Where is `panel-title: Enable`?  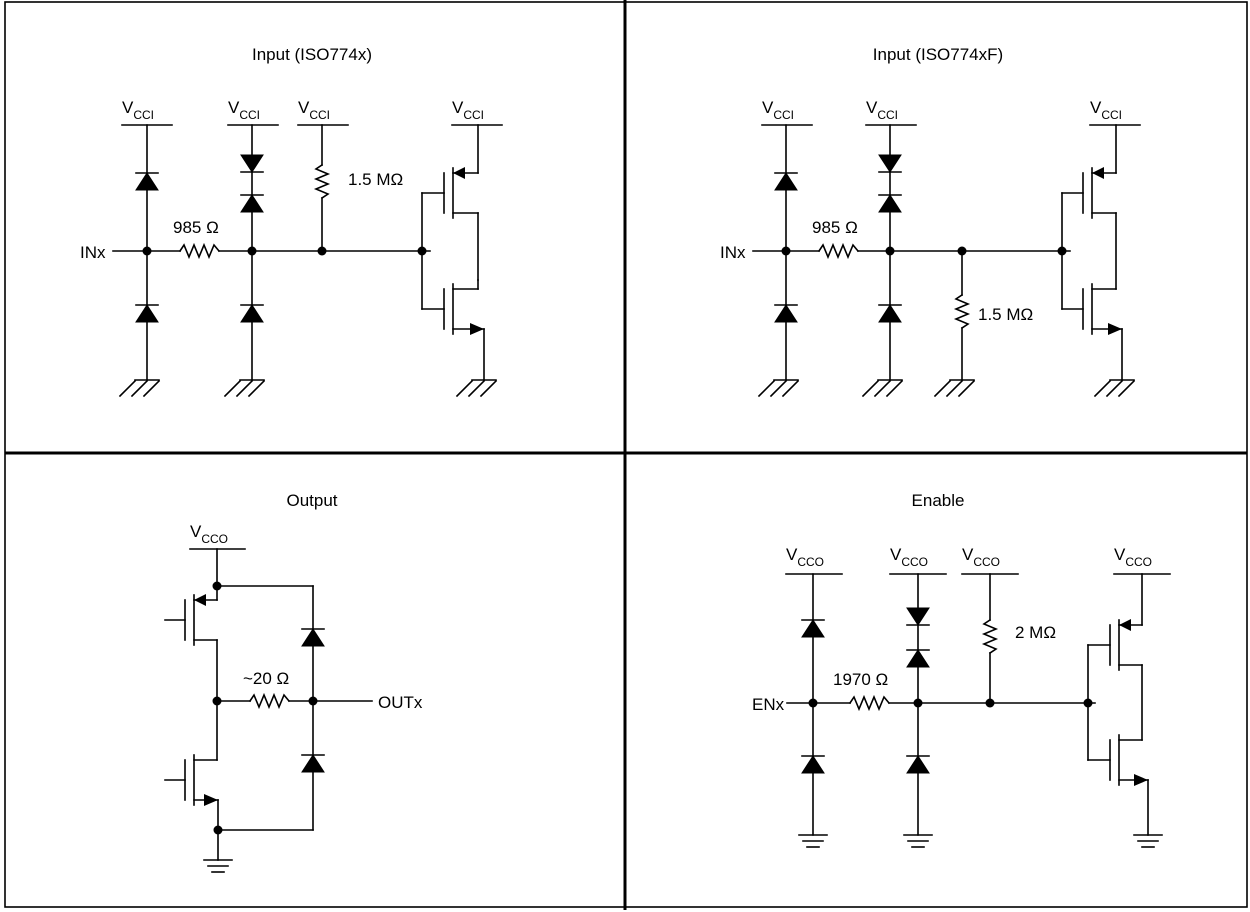 panel-title: Enable is located at coordinates (938, 500).